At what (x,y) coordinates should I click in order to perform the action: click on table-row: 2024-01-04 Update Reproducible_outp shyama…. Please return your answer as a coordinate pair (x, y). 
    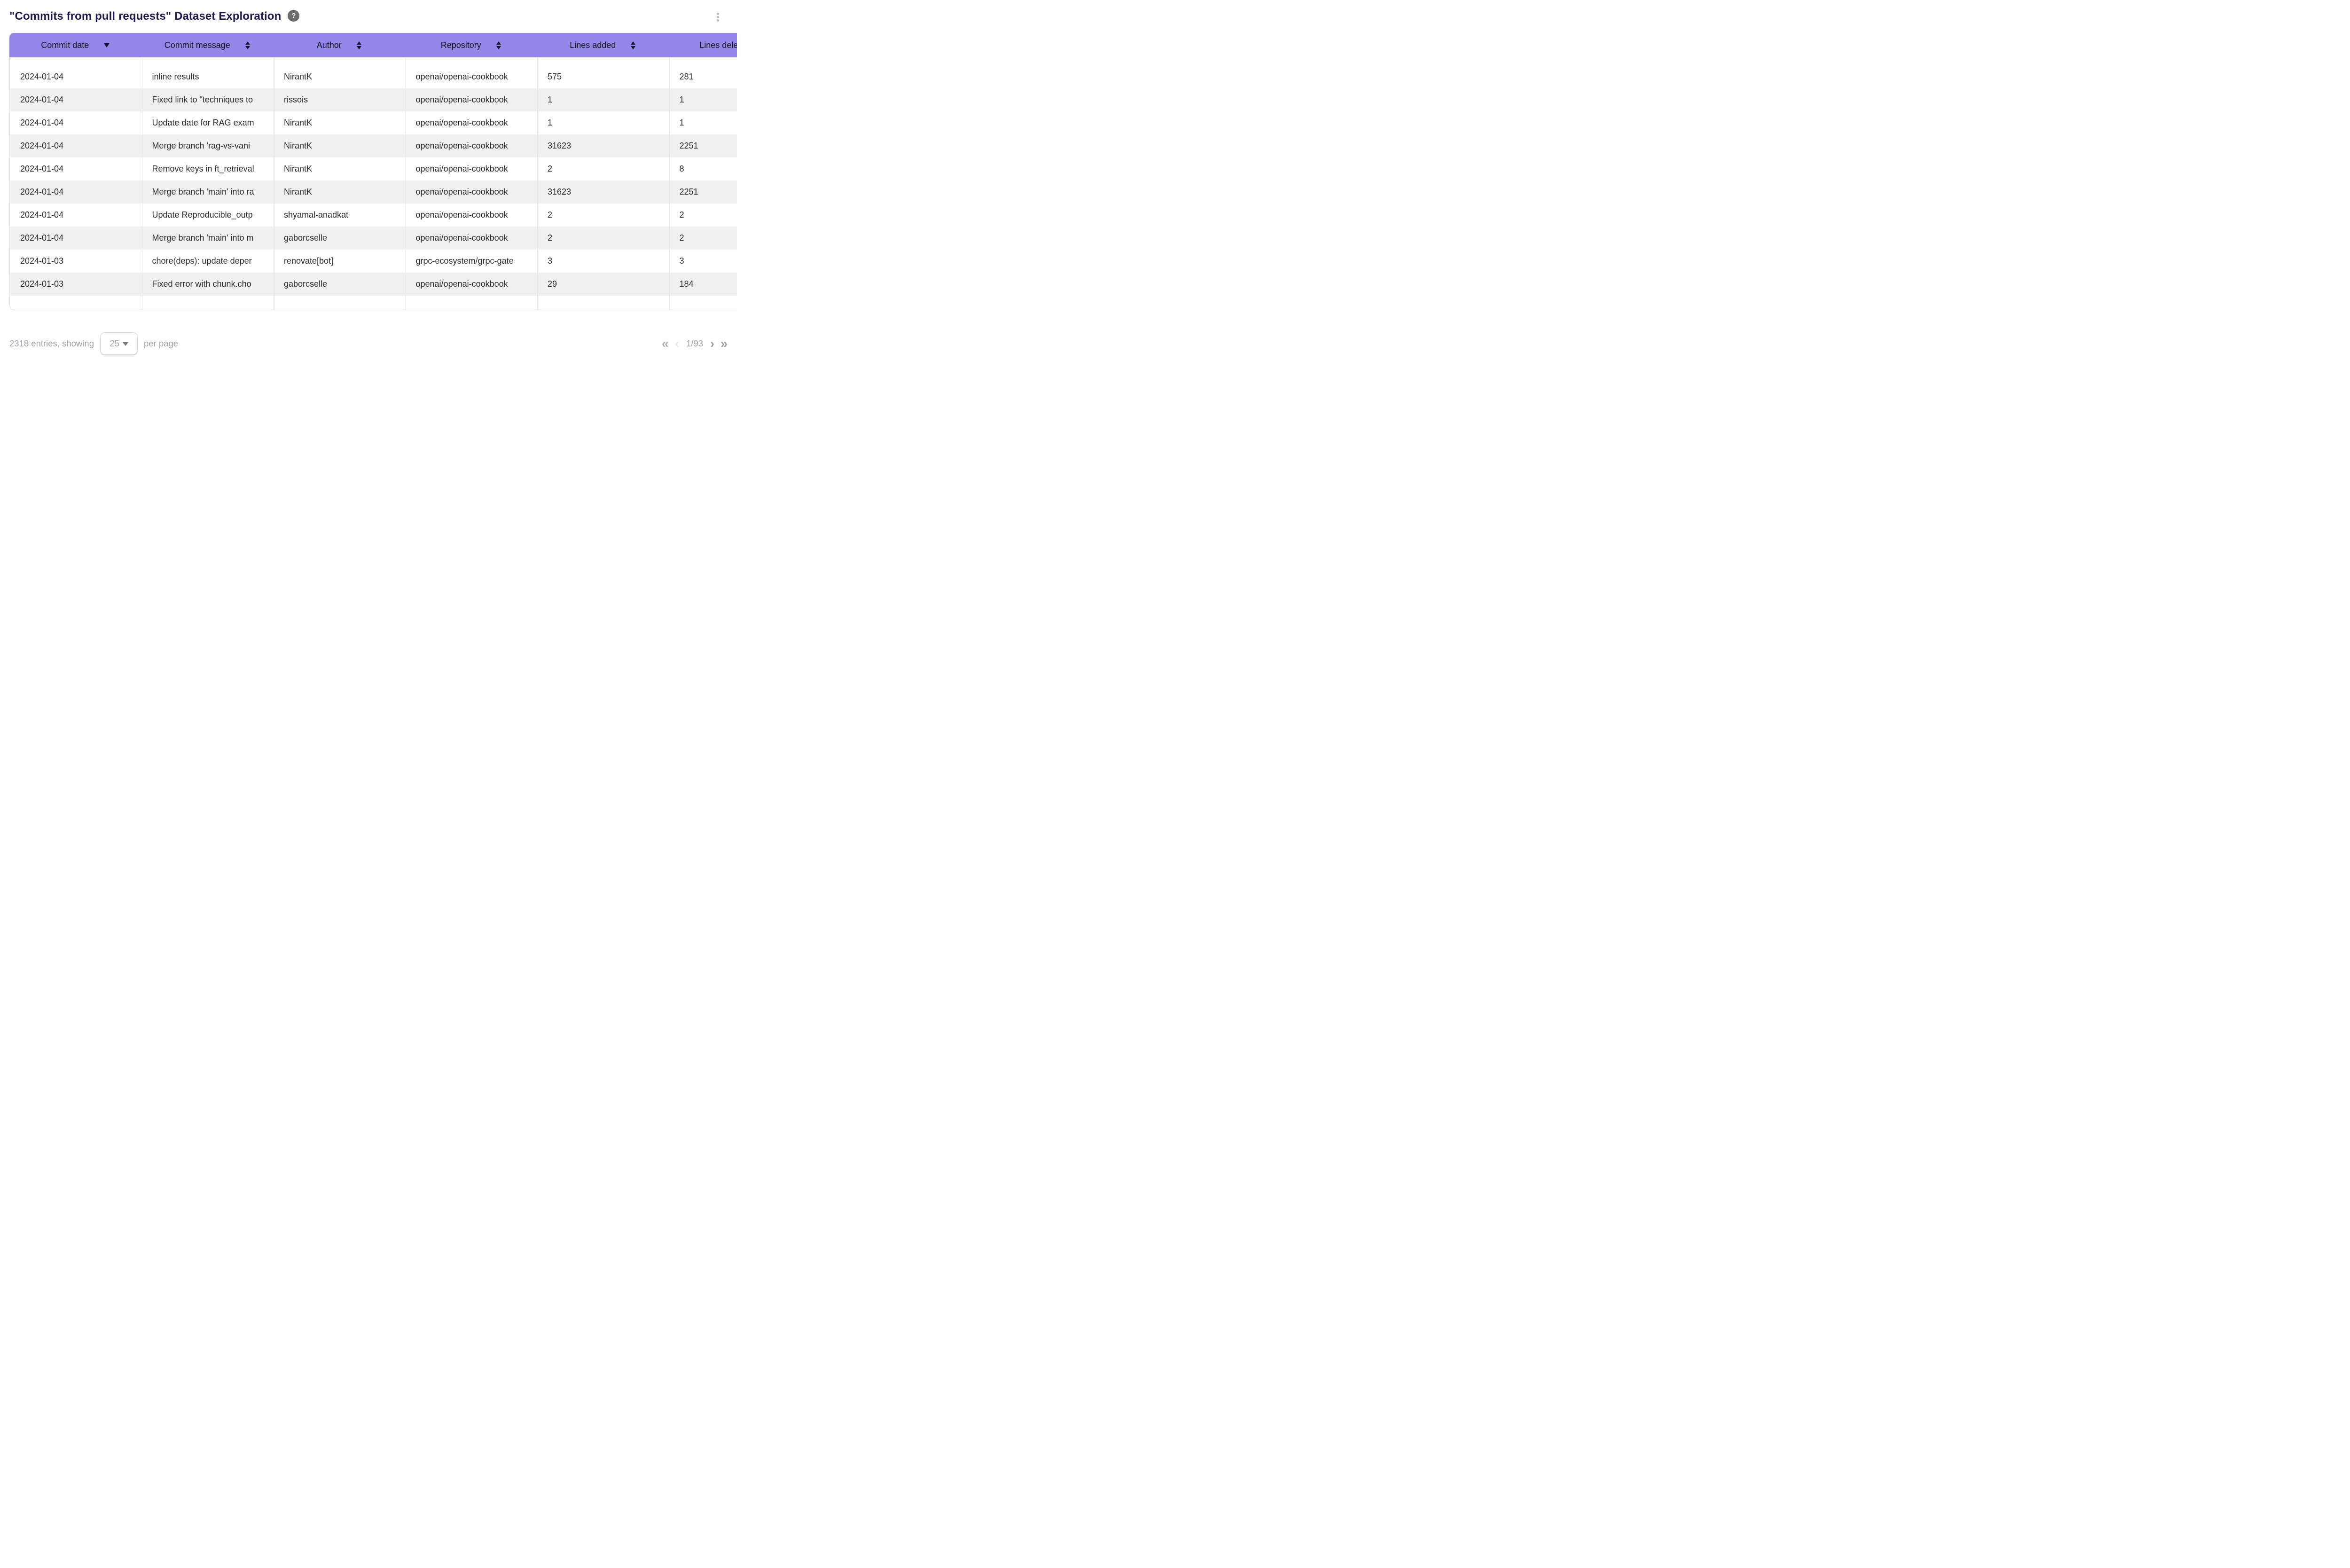
    Looking at the image, I should click on (373, 215).